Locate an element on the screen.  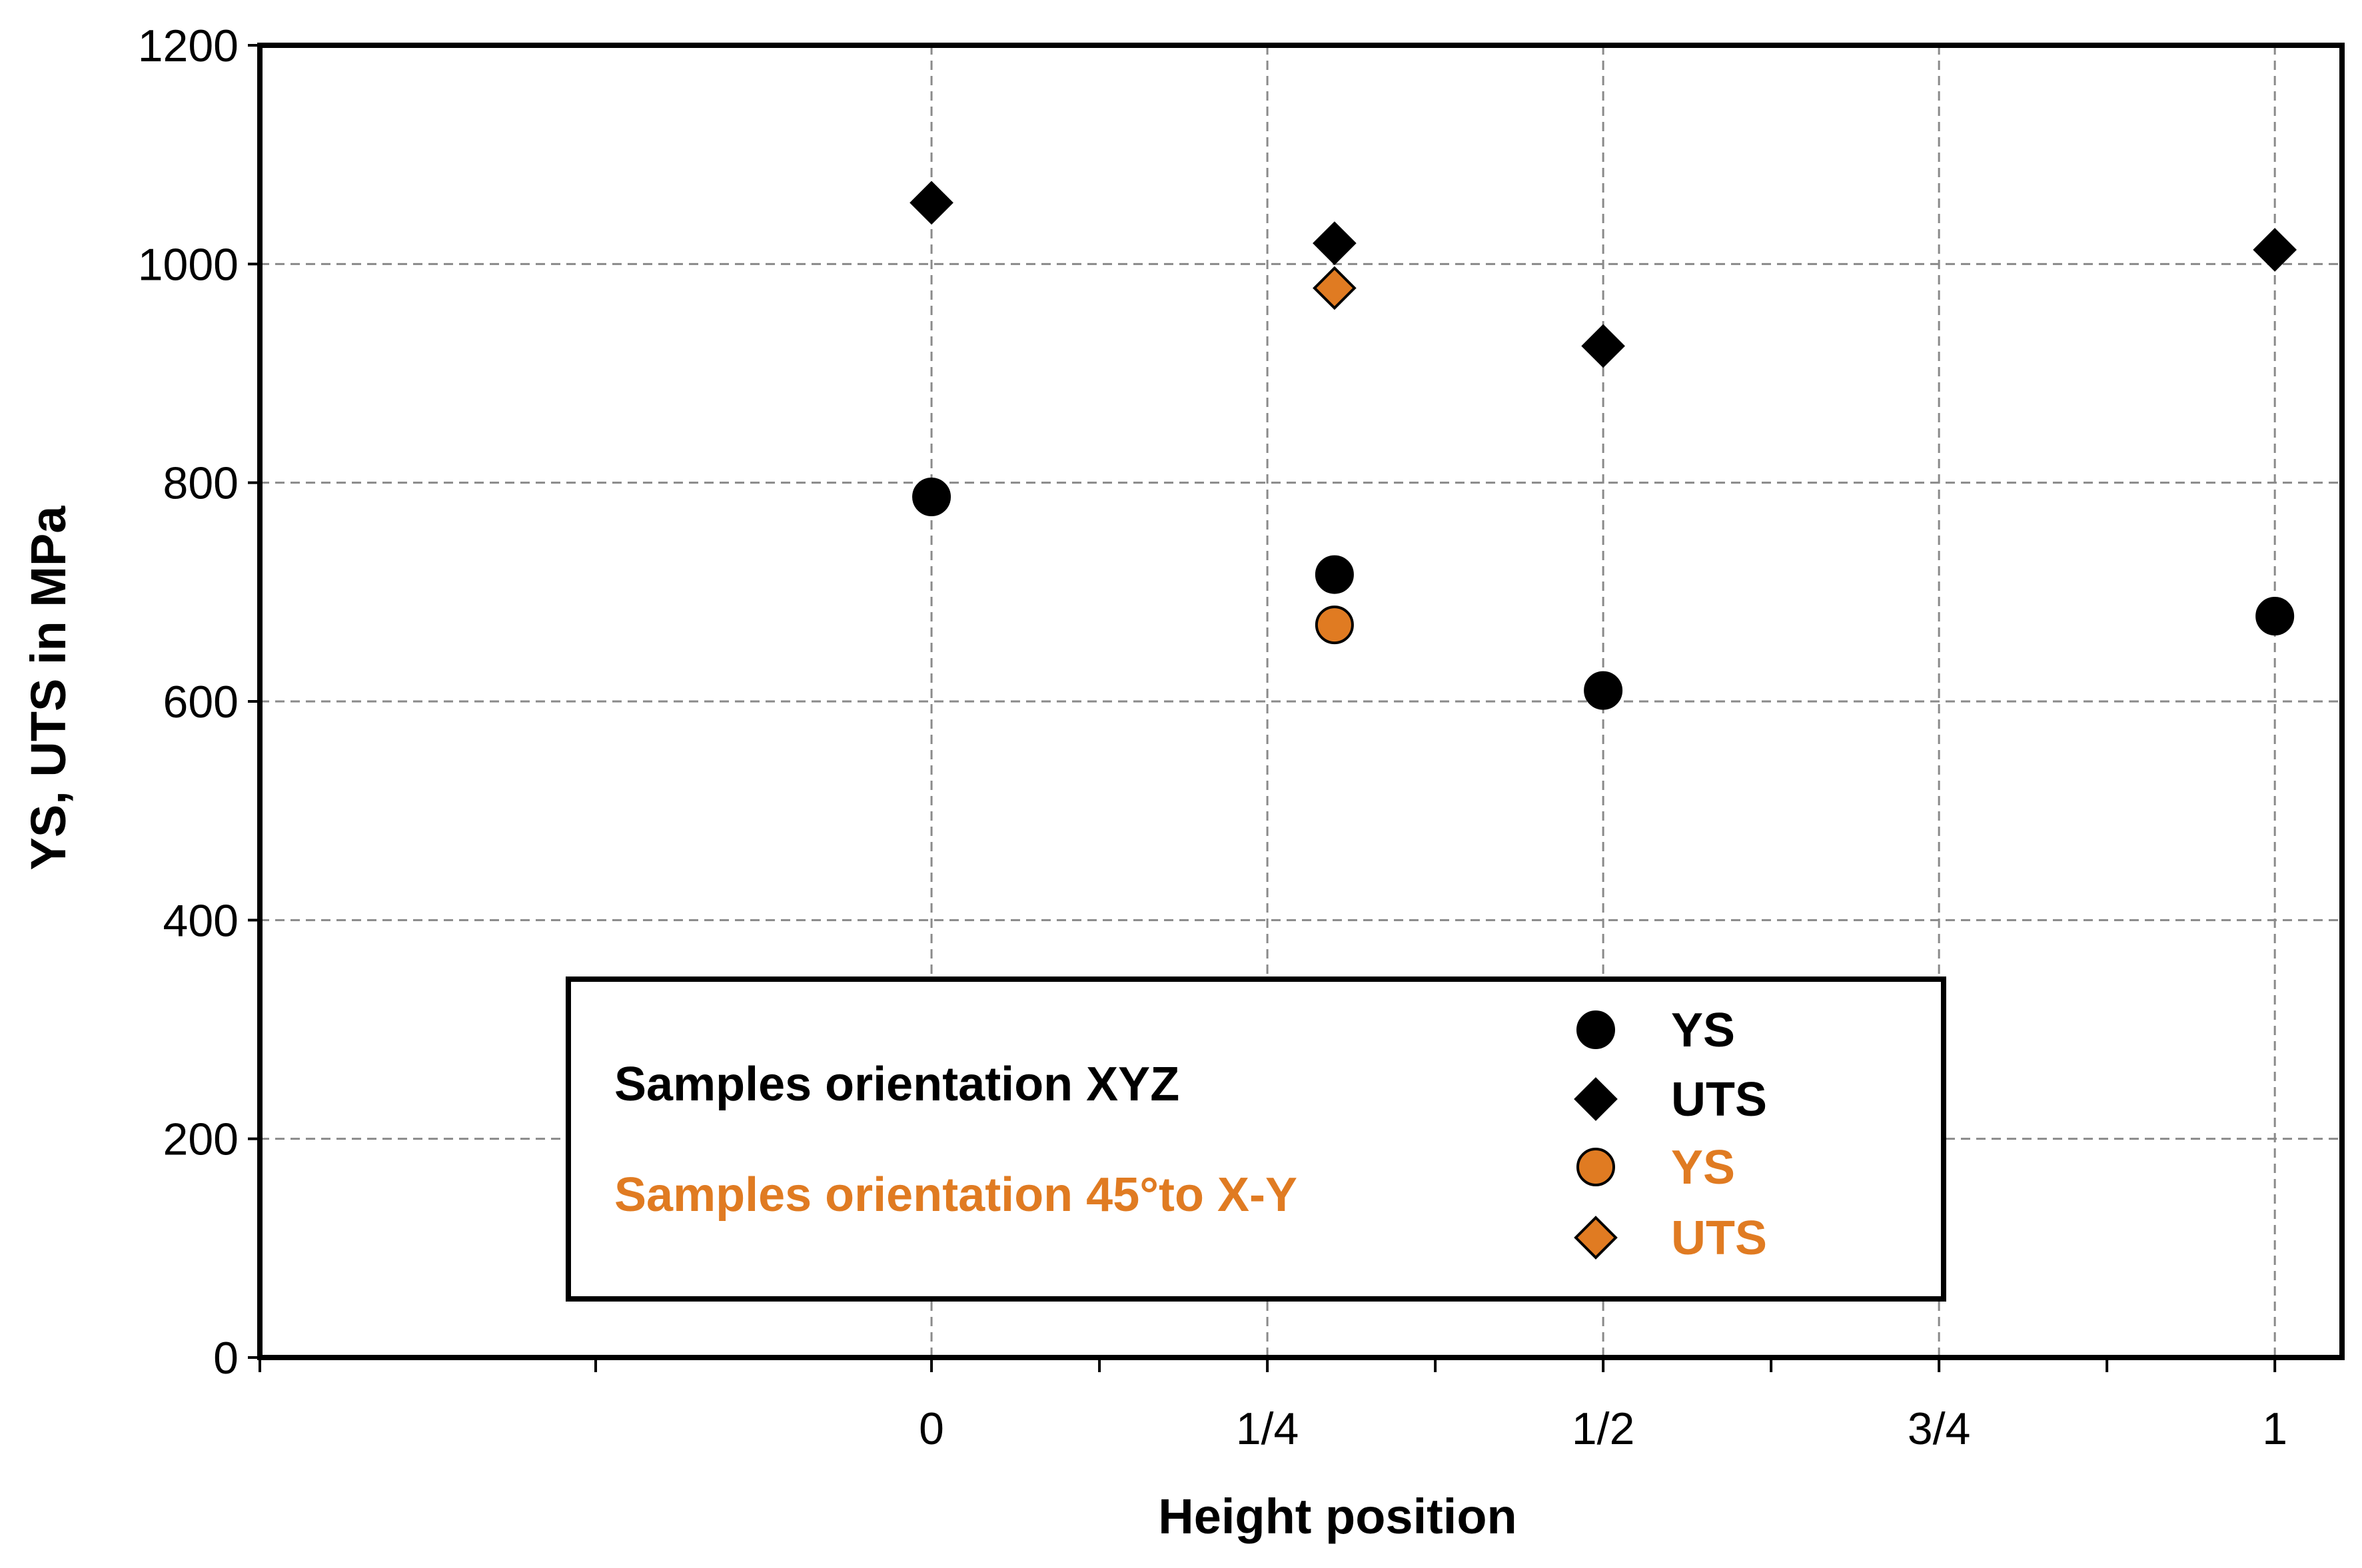
y-tick-label: 200 is located at coordinates (201, 1139).